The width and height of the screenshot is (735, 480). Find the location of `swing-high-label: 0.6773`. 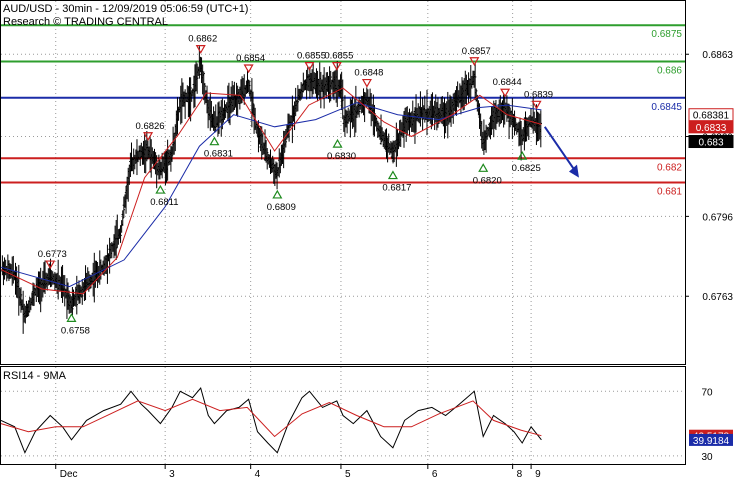

swing-high-label: 0.6773 is located at coordinates (52, 254).